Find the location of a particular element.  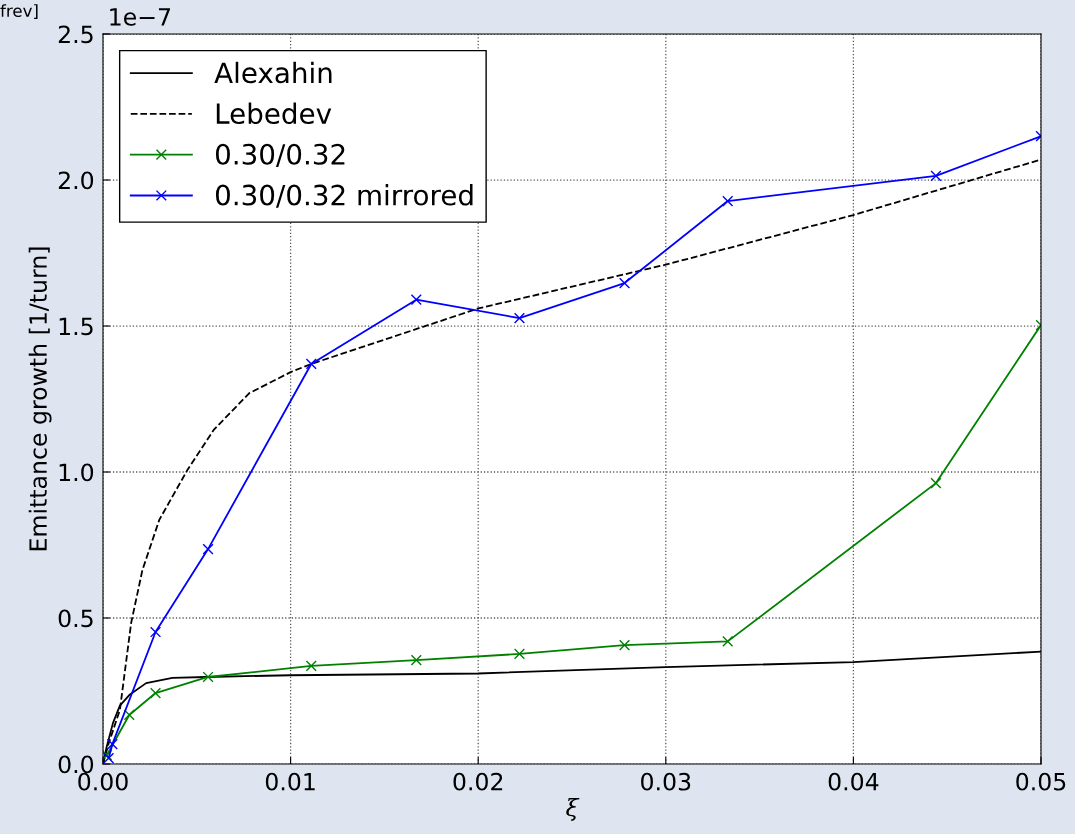

x-axis-title: ξ is located at coordinates (573, 809).